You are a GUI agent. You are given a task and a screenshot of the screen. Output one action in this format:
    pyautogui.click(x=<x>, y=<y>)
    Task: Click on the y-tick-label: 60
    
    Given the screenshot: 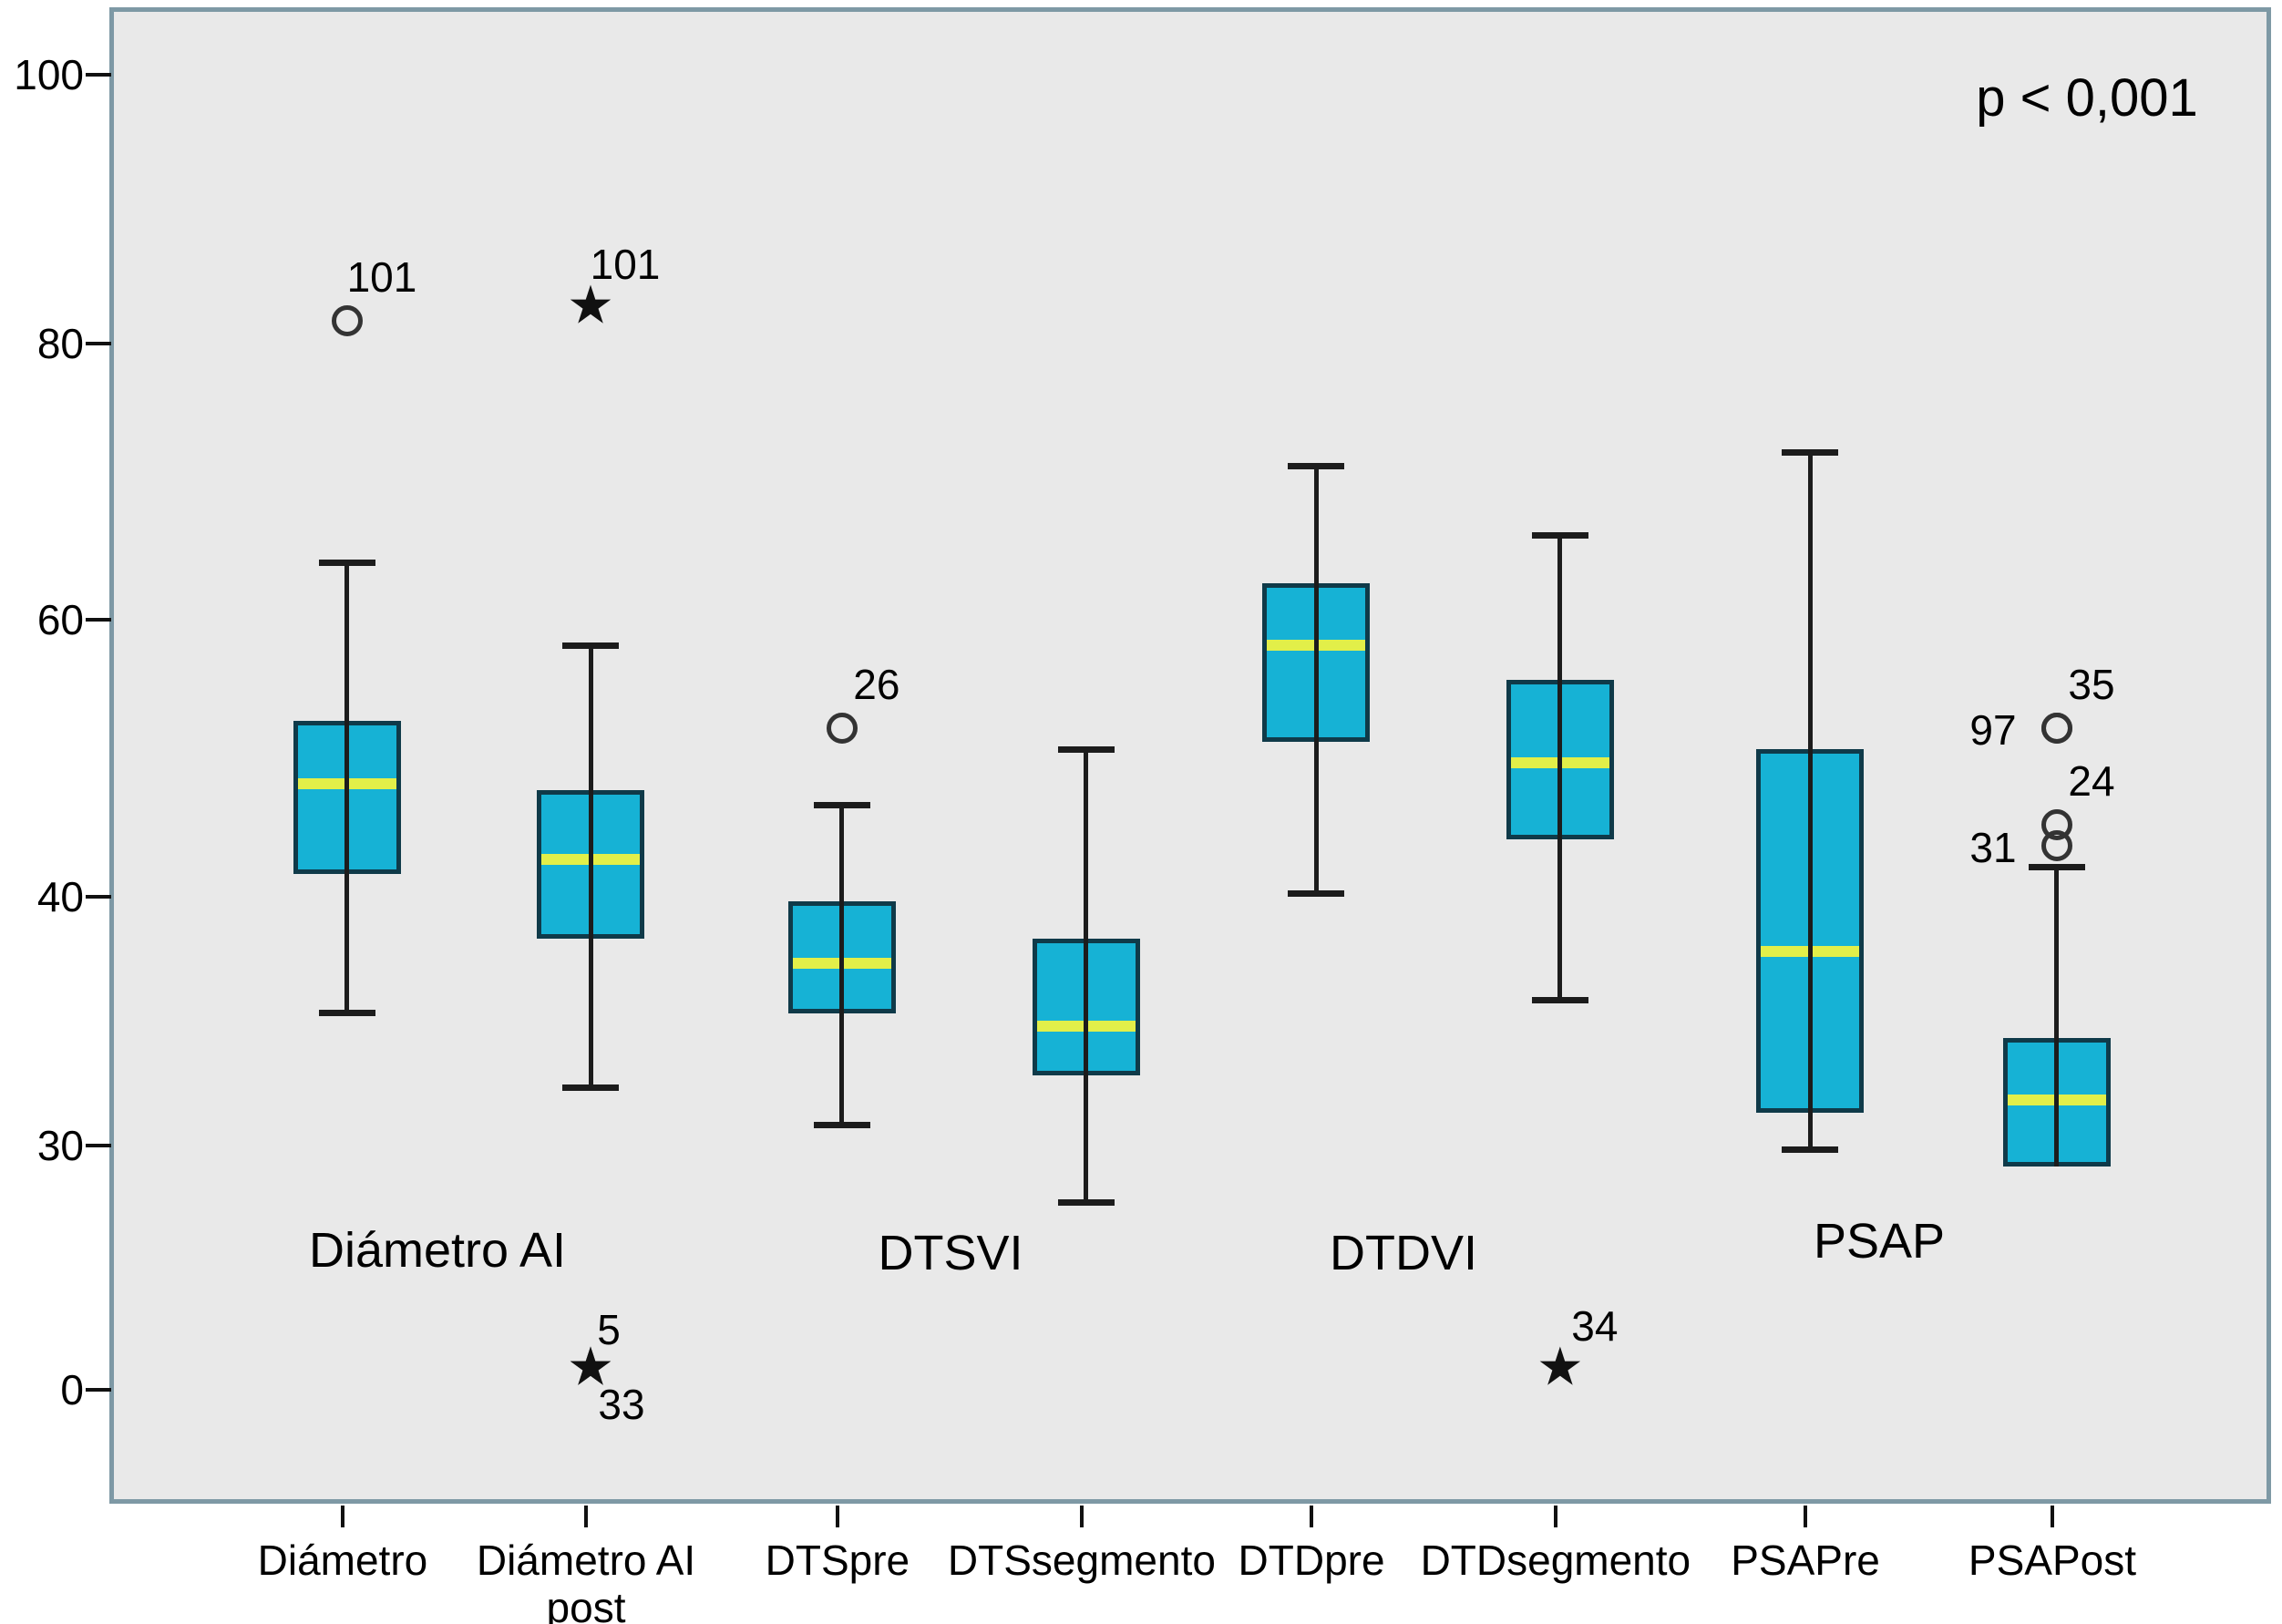 What is the action you would take?
    pyautogui.click(x=60, y=620)
    